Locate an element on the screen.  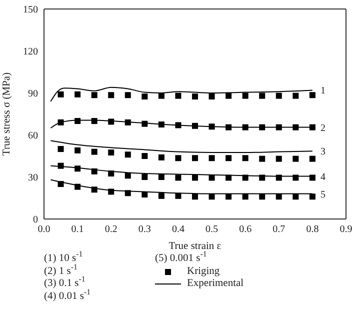
x-axis-title: True strain ε is located at coordinates (195, 246).